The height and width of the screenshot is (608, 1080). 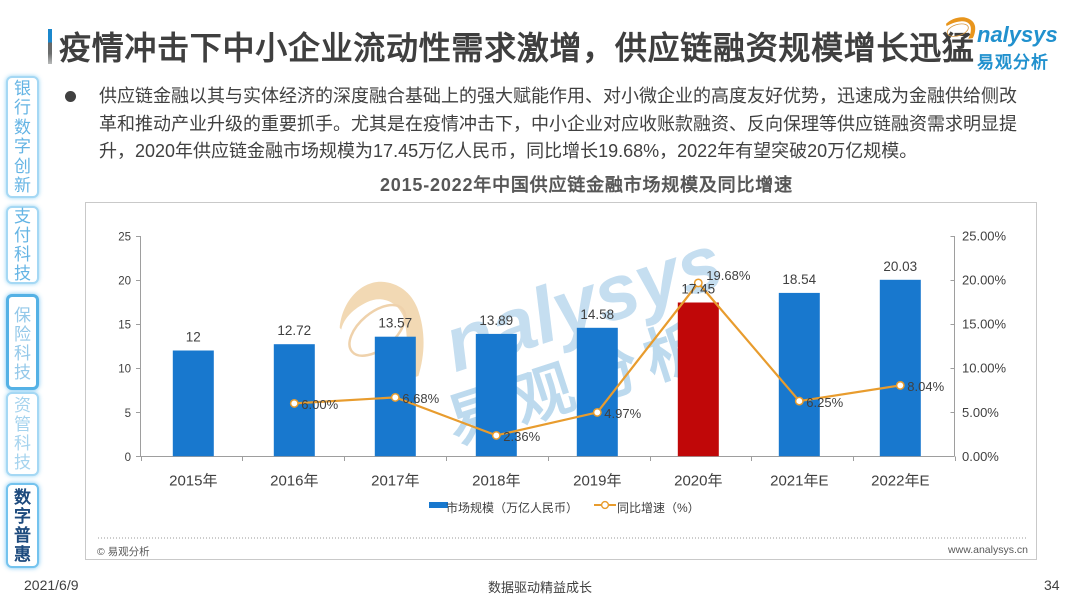 What do you see at coordinates (193, 481) in the screenshot?
I see `svg-text: 2015年` at bounding box center [193, 481].